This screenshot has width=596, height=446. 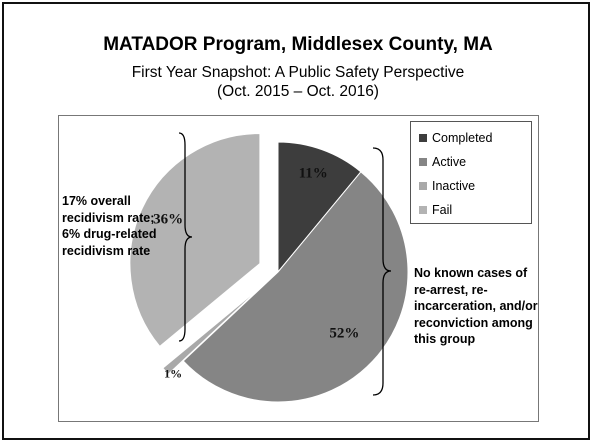 I want to click on data-label-active: 52%, so click(x=344, y=334).